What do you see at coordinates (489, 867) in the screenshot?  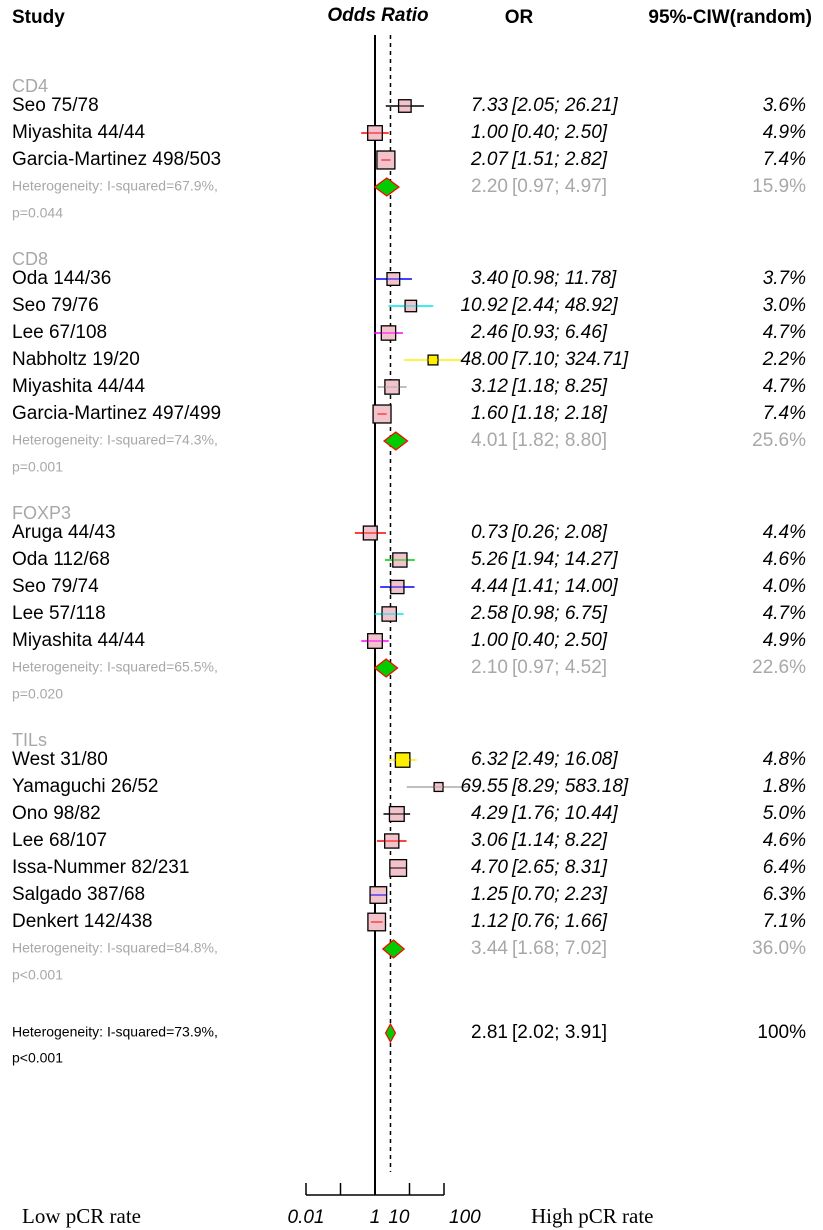 I see `or-value: 4.70` at bounding box center [489, 867].